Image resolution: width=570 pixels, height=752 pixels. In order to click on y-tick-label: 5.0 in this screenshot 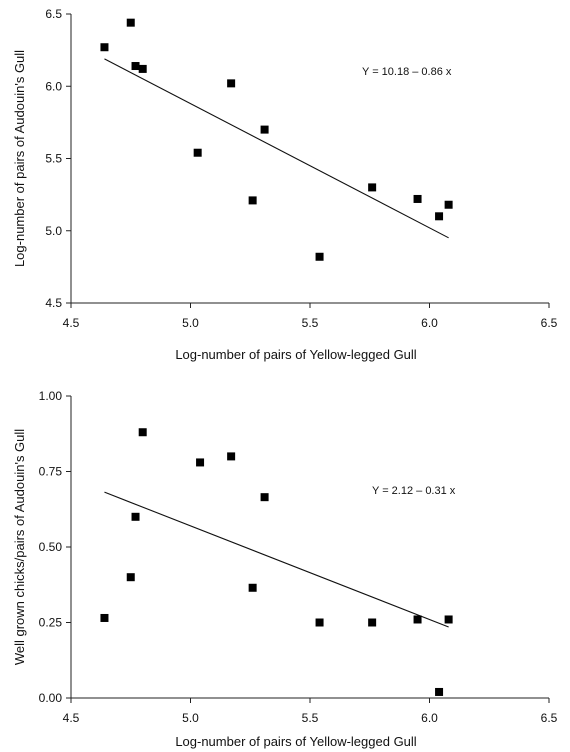, I will do `click(53, 231)`.